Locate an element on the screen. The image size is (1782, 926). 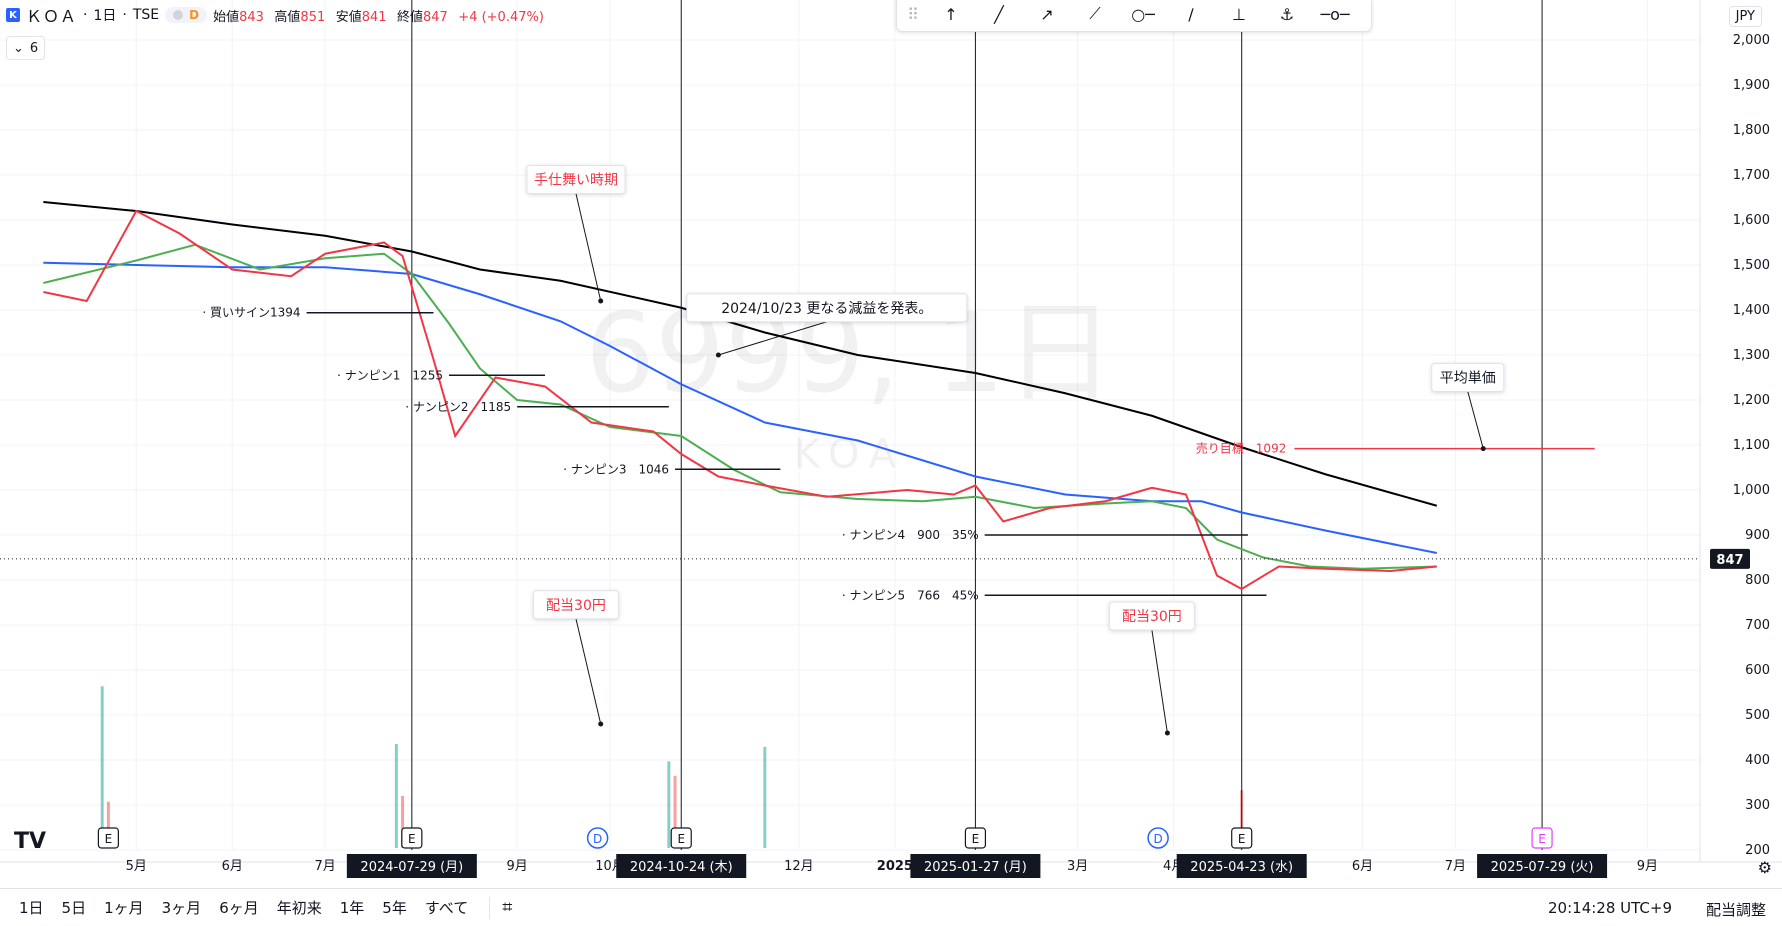
annotation-hline-label: · ナンピン1 1255 is located at coordinates (390, 375).